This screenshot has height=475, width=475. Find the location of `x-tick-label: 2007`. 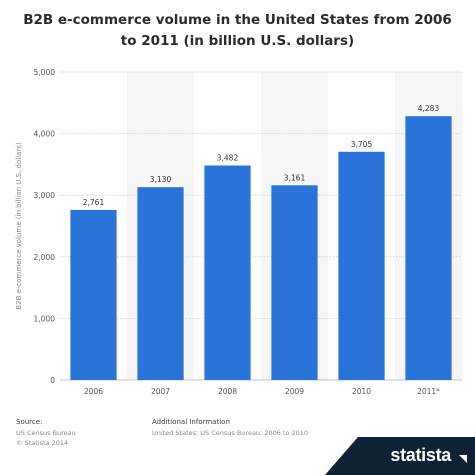

x-tick-label: 2007 is located at coordinates (160, 391).